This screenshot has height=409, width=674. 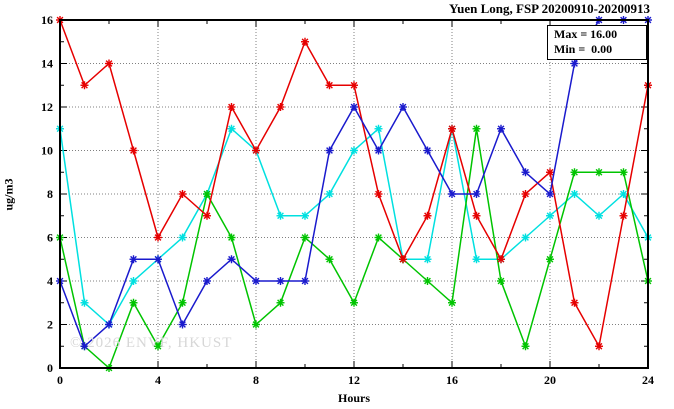 What do you see at coordinates (50, 238) in the screenshot?
I see `y-tick-label: 6` at bounding box center [50, 238].